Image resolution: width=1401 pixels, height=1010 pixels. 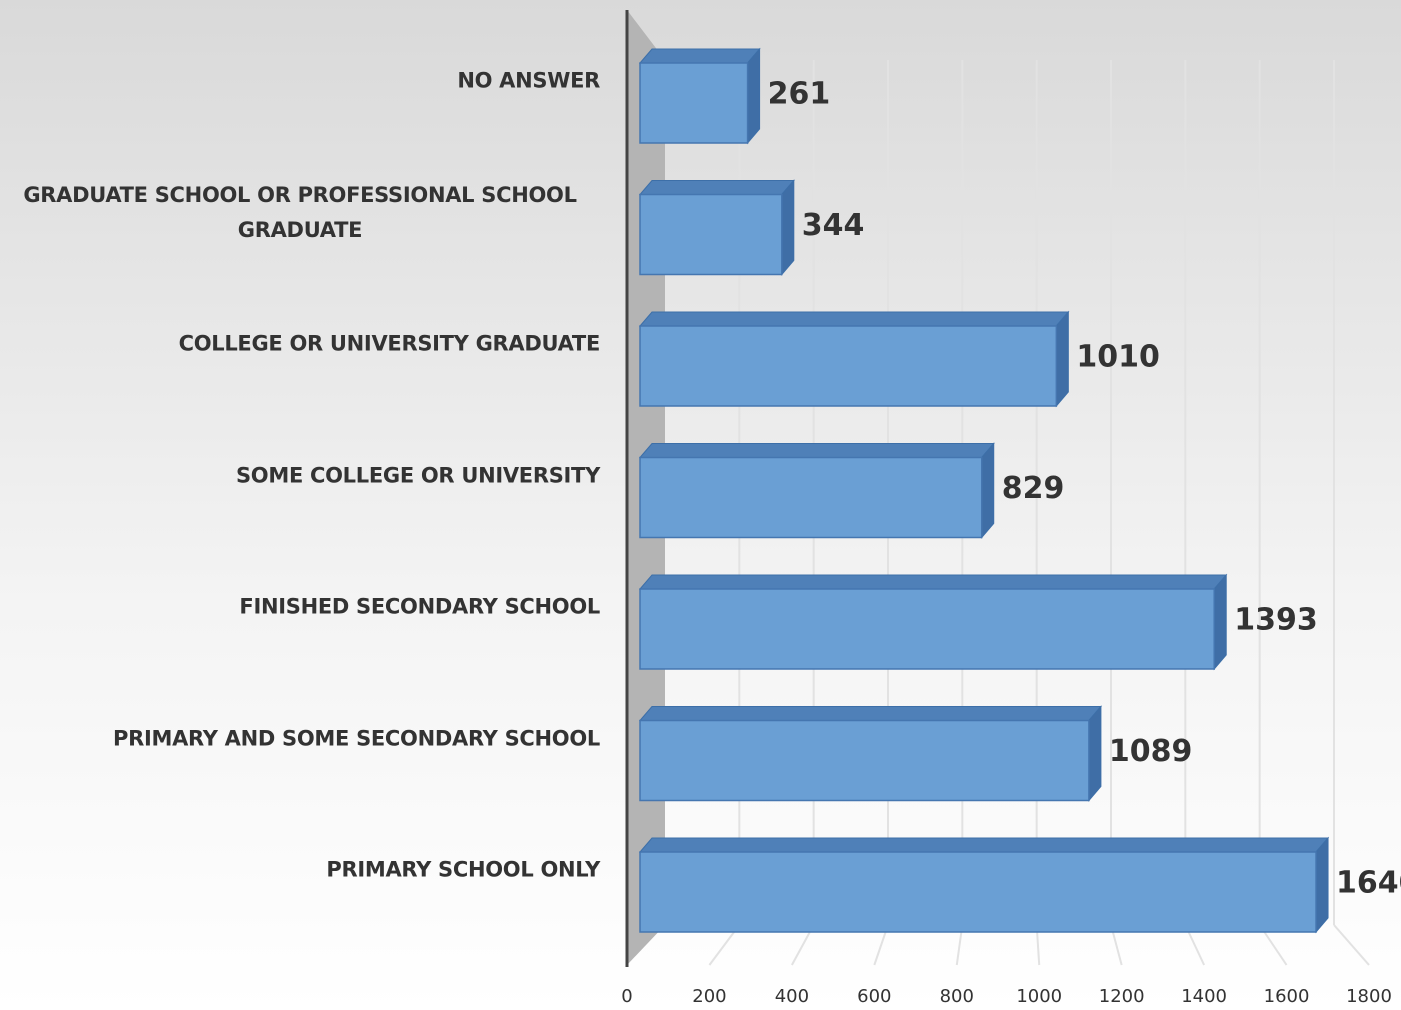 I want to click on category-label: SOME COLLEGE OR UNIVERSITY, so click(x=417, y=475).